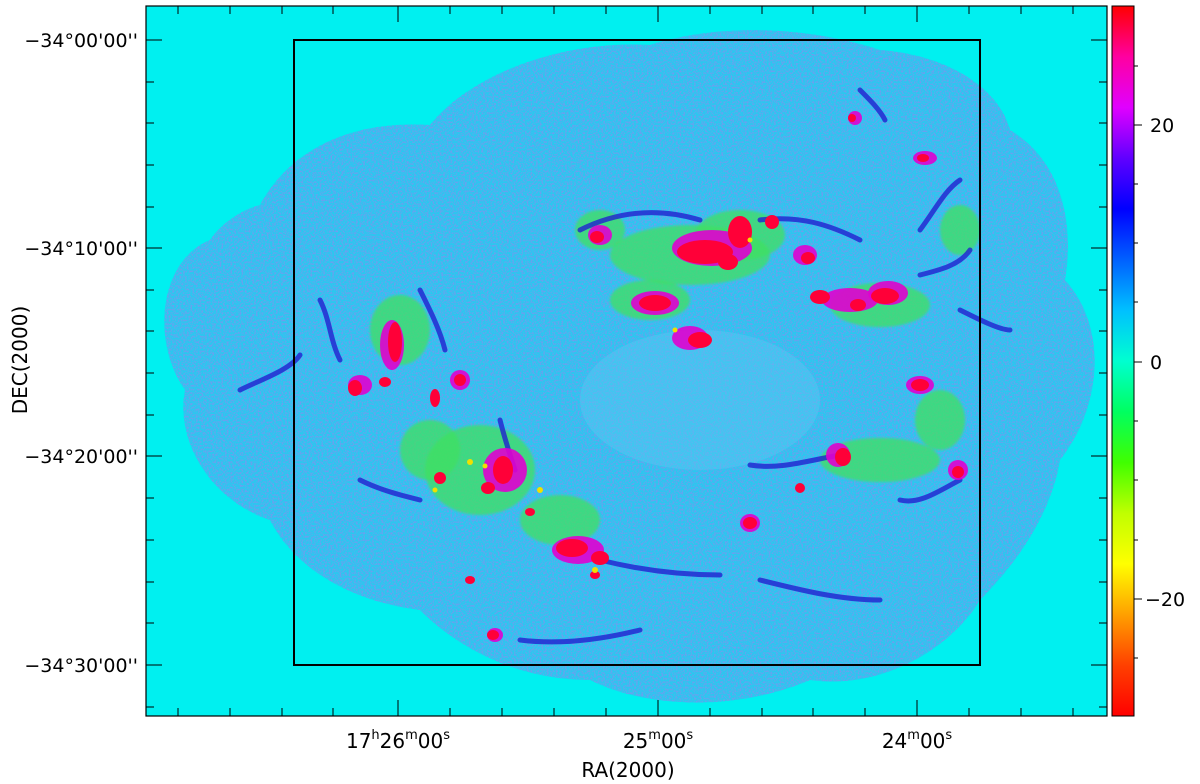 The width and height of the screenshot is (1200, 784). I want to click on colorbar-ticks, so click(1138, 362).